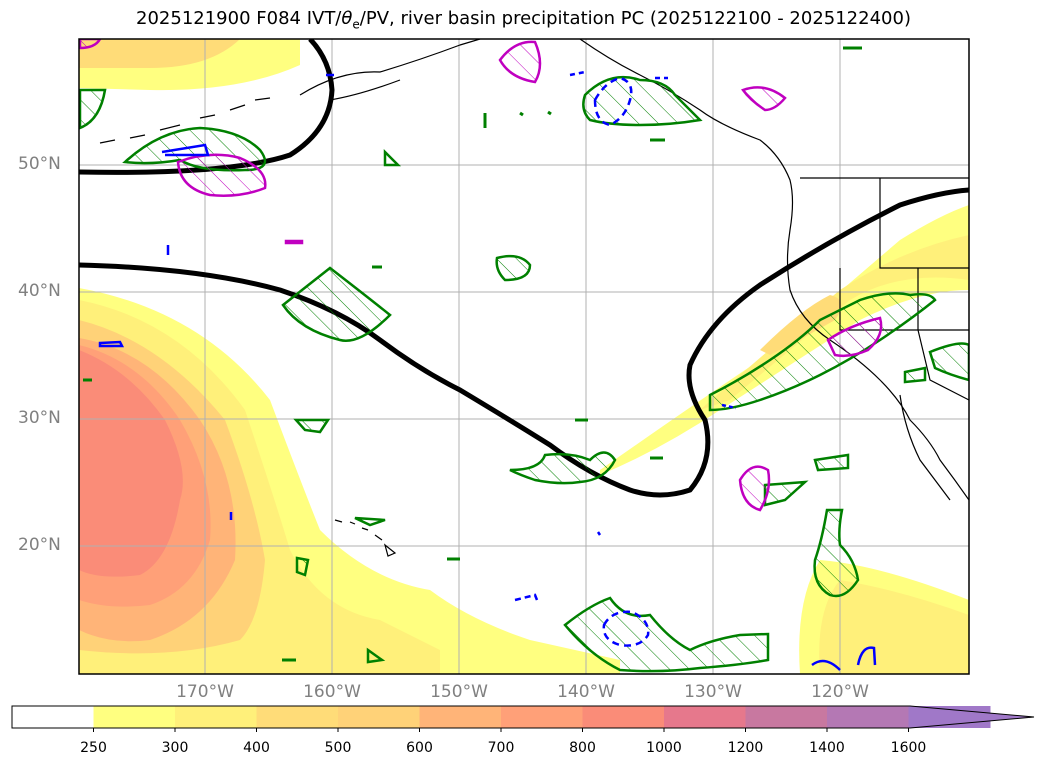 This screenshot has width=1047, height=767. Describe the element at coordinates (338, 748) in the screenshot. I see `colorbar-tick-label: 500` at that location.